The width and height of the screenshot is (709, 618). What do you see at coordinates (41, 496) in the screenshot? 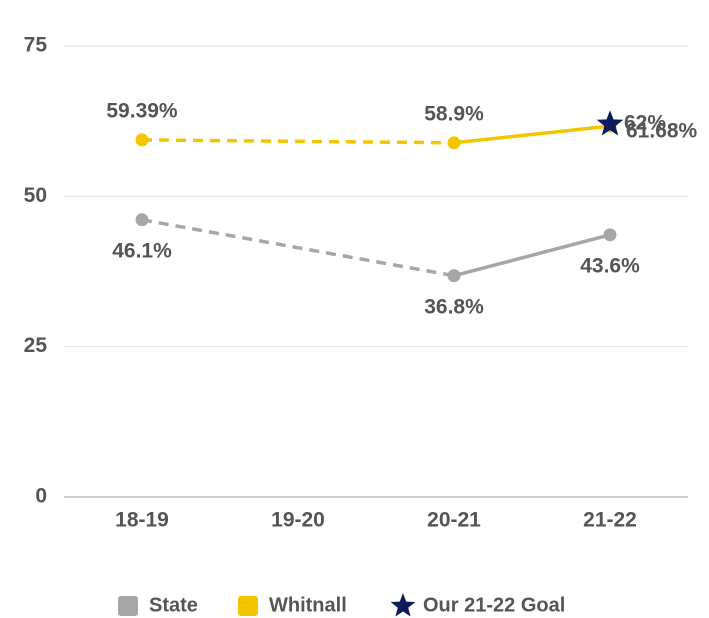
I see `y-tick-label: 0` at bounding box center [41, 496].